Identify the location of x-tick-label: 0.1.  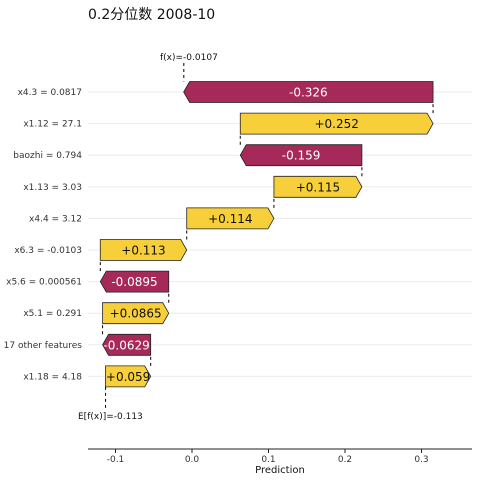
(268, 460).